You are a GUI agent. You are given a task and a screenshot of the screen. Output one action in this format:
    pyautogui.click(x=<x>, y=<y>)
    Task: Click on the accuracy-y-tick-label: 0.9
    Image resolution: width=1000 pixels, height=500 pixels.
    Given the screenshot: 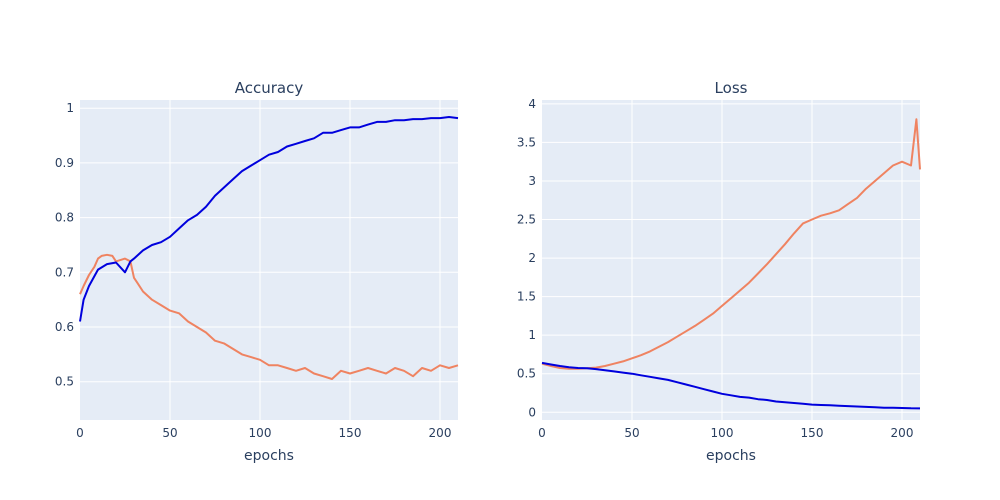 What is the action you would take?
    pyautogui.click(x=64, y=163)
    